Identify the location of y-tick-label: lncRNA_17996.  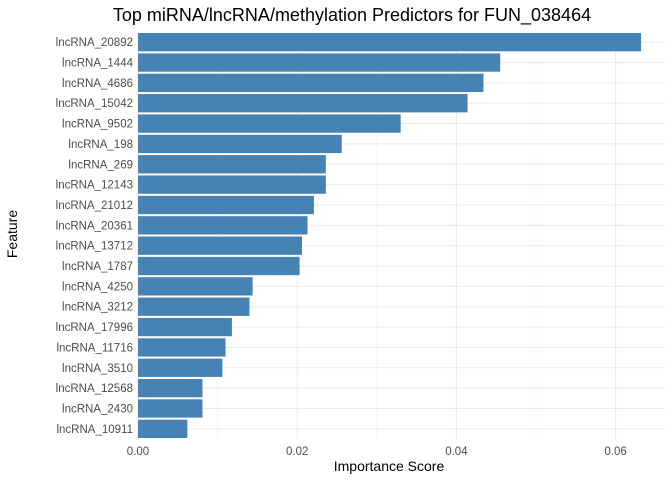
(94, 328).